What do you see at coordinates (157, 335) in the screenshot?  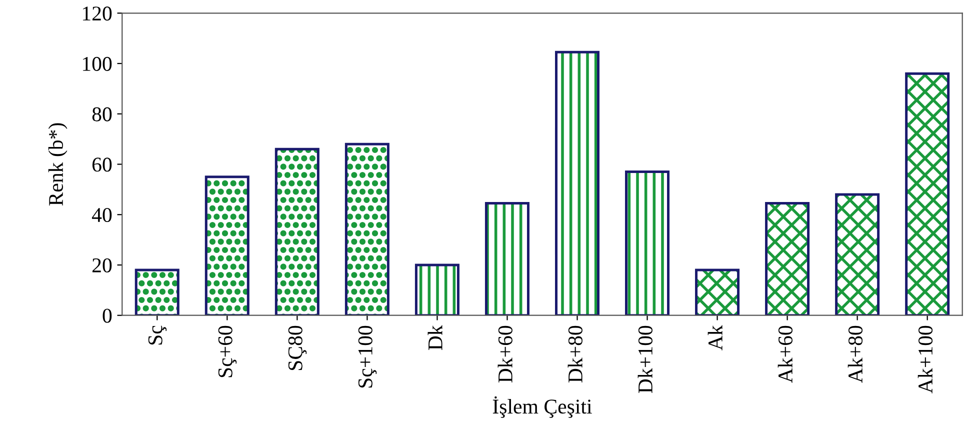 I see `x-tick-label: Sç` at bounding box center [157, 335].